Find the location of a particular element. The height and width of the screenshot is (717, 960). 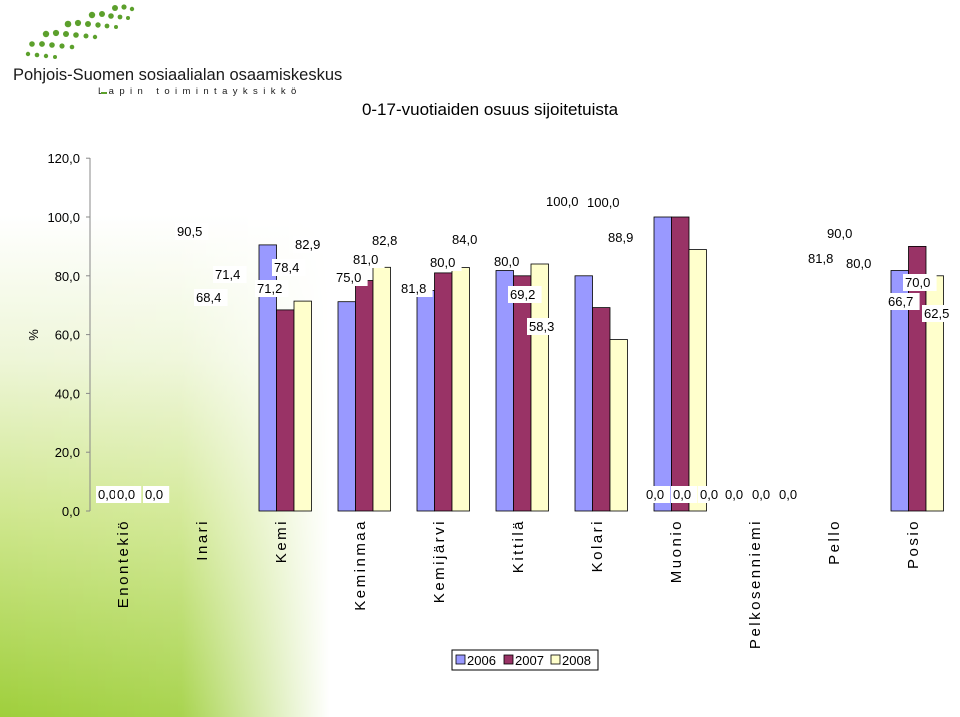

y-tick-label: 40,0 is located at coordinates (67, 393).